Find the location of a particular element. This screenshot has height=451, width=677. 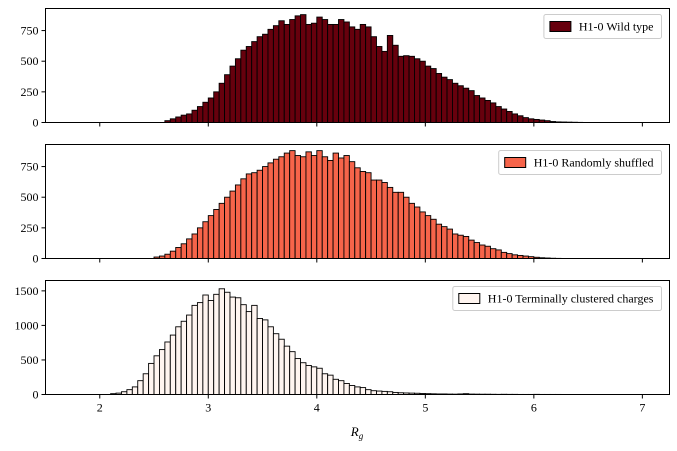

legend-label: H1-0 Terminally clustered charges is located at coordinates (571, 299).